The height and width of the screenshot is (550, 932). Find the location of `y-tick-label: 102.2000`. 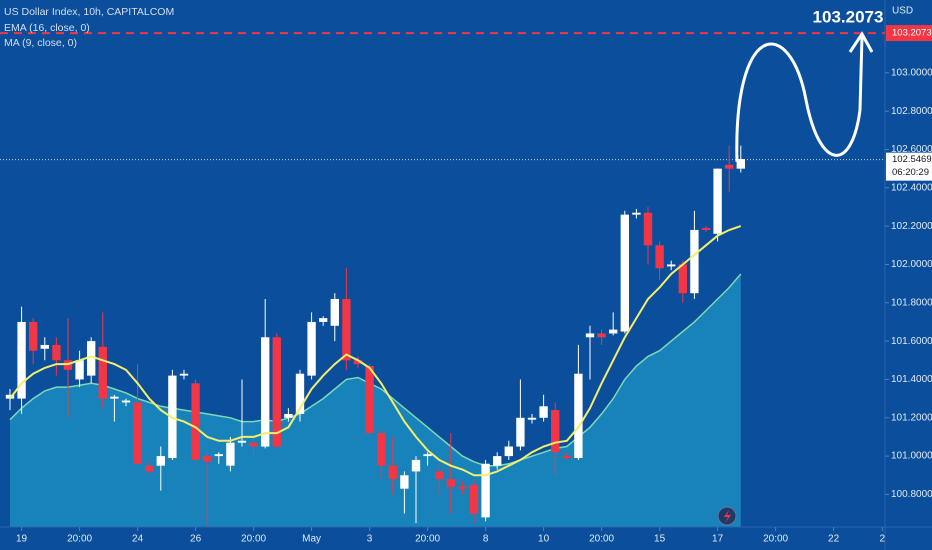

y-tick-label: 102.2000 is located at coordinates (911, 226).